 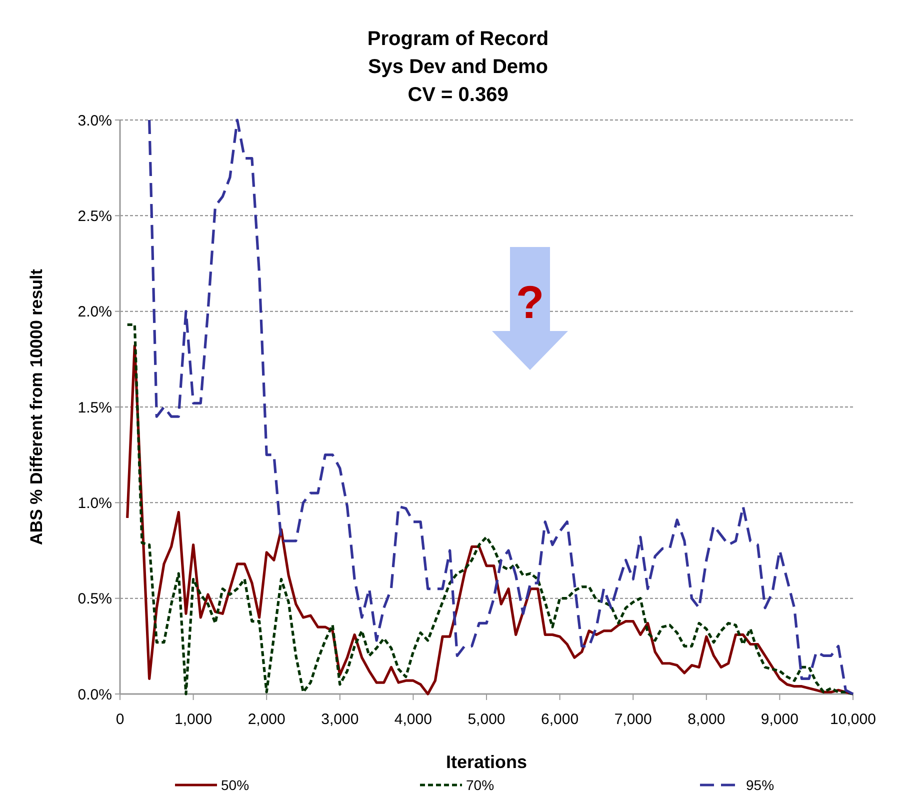 What do you see at coordinates (120, 719) in the screenshot?
I see `x-tick-label: 0` at bounding box center [120, 719].